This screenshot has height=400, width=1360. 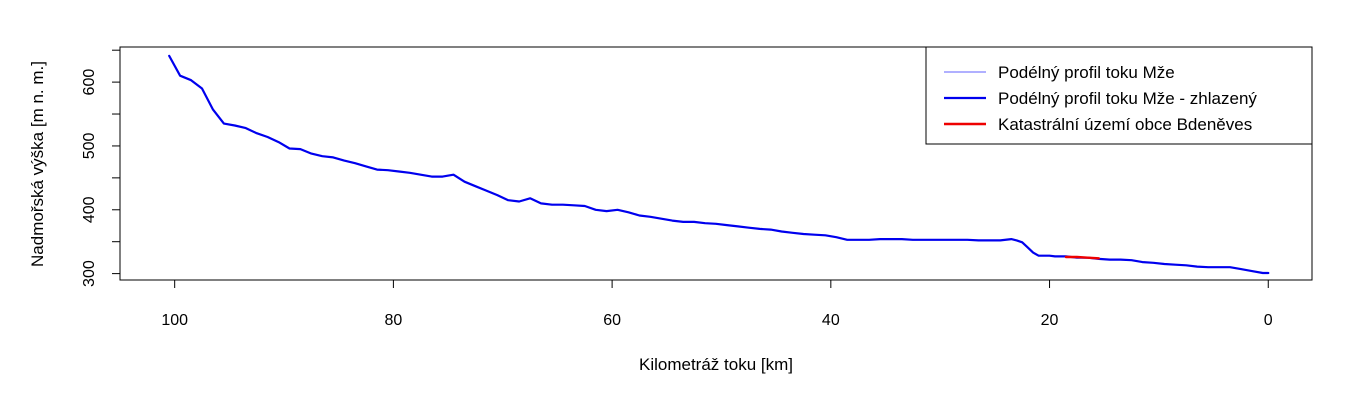 I want to click on legend-box, so click(x=1119, y=95).